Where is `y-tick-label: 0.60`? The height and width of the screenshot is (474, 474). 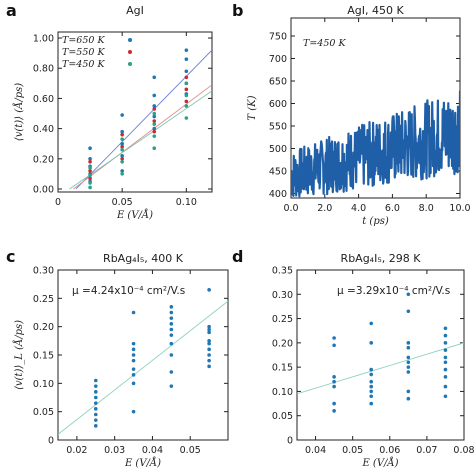 y-tick-label: 0.60 is located at coordinates (43, 99).